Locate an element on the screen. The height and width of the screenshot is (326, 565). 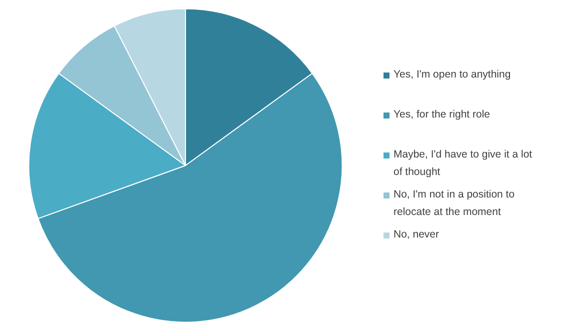
legend-label: Yes, I'm open to anything is located at coordinates (452, 74).